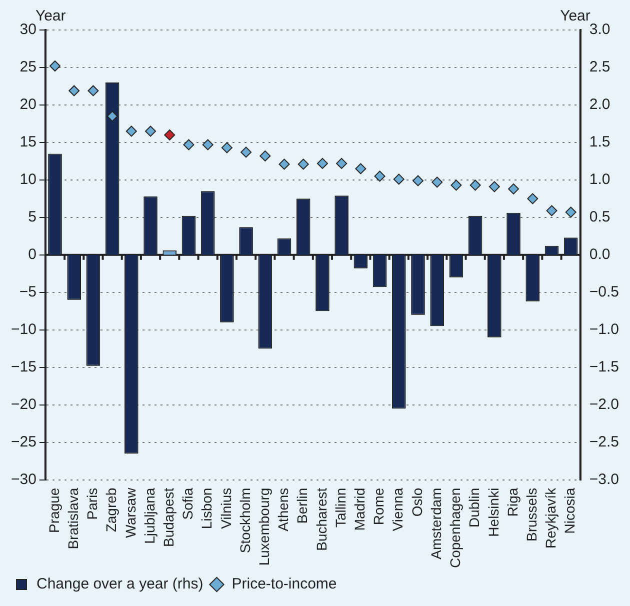  What do you see at coordinates (111, 510) in the screenshot?
I see `x-tick-label: Zagreb` at bounding box center [111, 510].